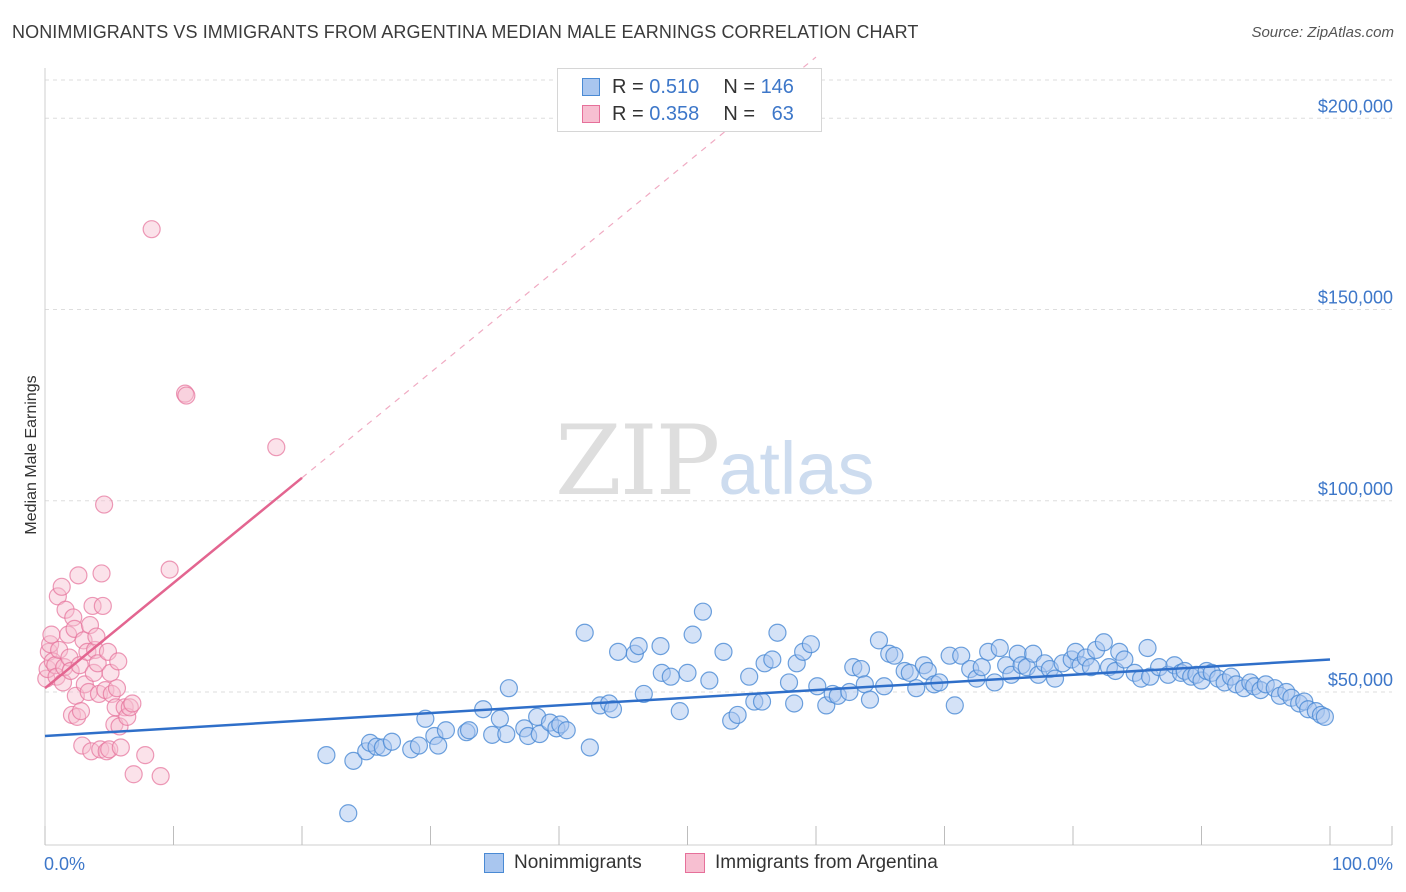 The height and width of the screenshot is (892, 1406). I want to click on source-note: Source: ZipAtlas.com, so click(1322, 32).